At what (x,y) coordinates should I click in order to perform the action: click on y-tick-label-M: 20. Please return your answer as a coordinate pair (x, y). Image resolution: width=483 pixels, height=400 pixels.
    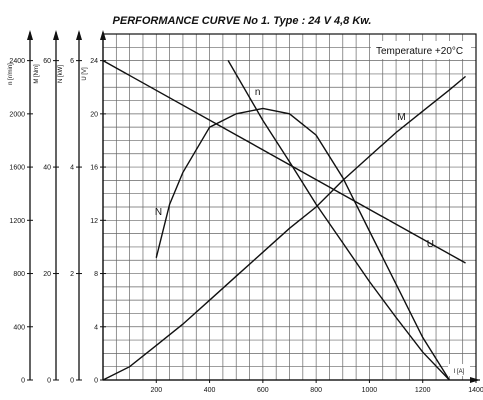
    Looking at the image, I should click on (47, 274).